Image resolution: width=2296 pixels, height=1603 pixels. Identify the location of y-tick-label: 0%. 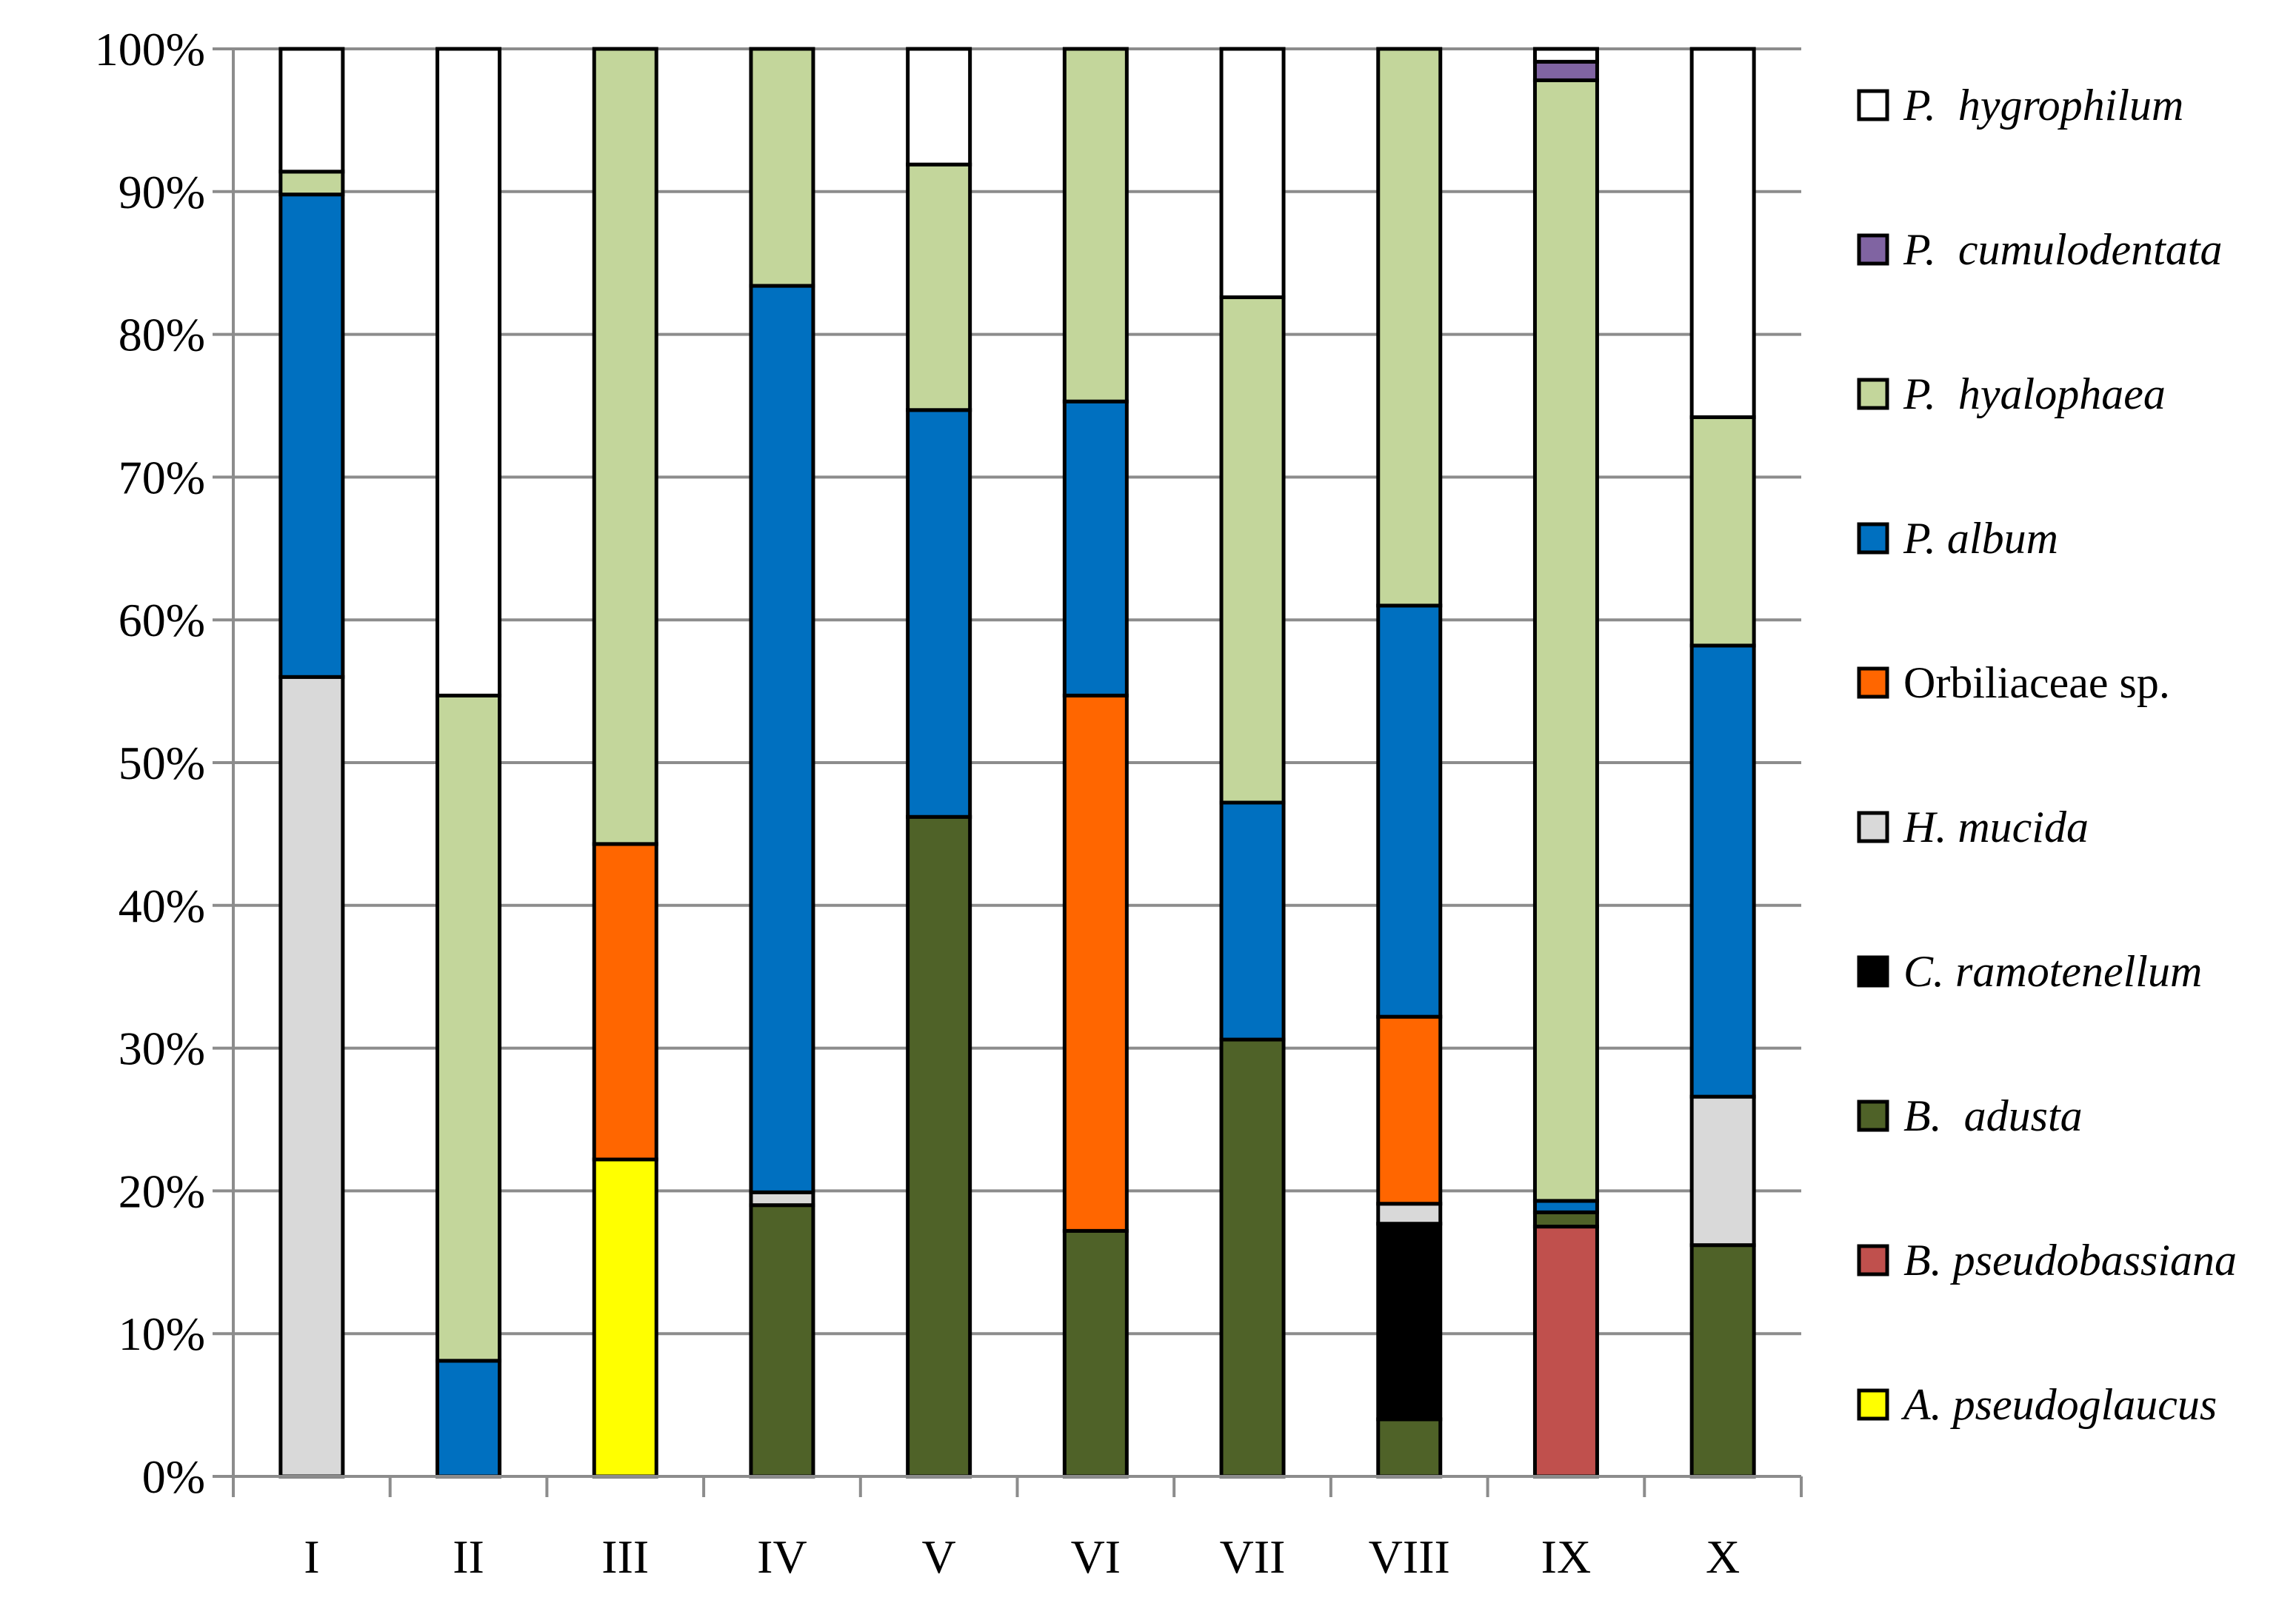
(173, 1476).